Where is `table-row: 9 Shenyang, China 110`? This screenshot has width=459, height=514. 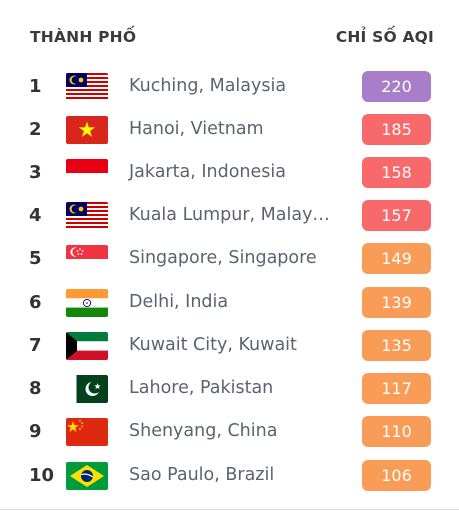
table-row: 9 Shenyang, China 110 is located at coordinates (229, 432).